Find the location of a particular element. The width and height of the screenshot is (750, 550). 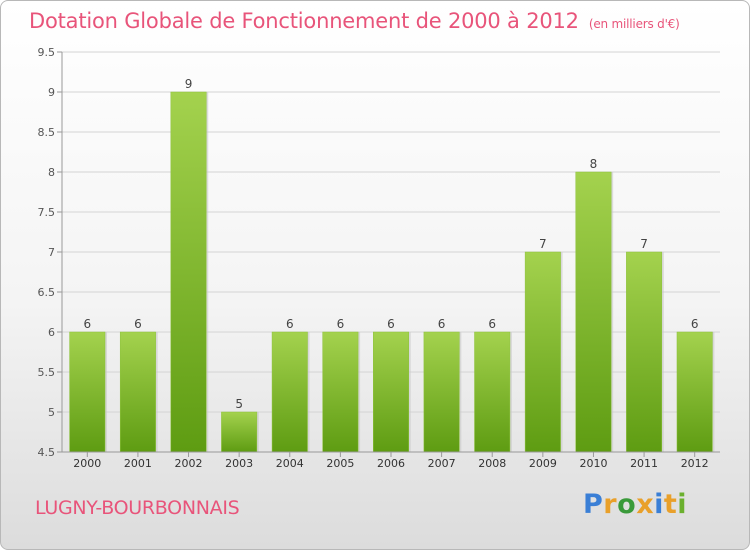

data-label: 5 is located at coordinates (239, 404).